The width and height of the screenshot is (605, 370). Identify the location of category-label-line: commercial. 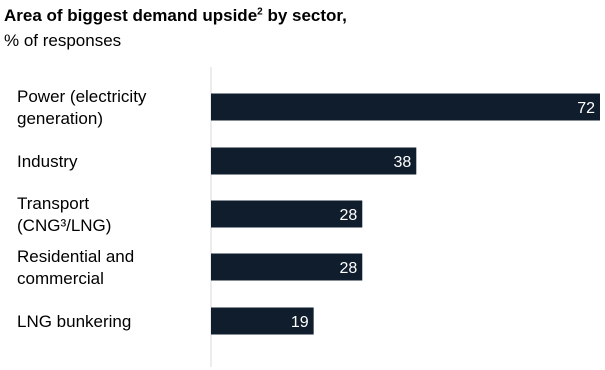
(60, 278).